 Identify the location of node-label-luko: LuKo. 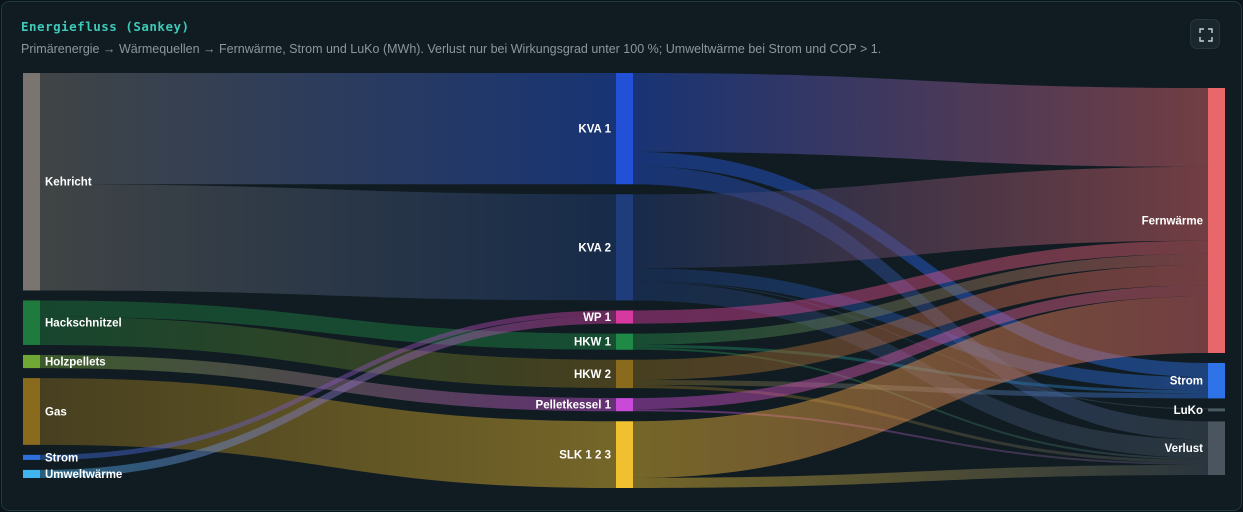
(1188, 411).